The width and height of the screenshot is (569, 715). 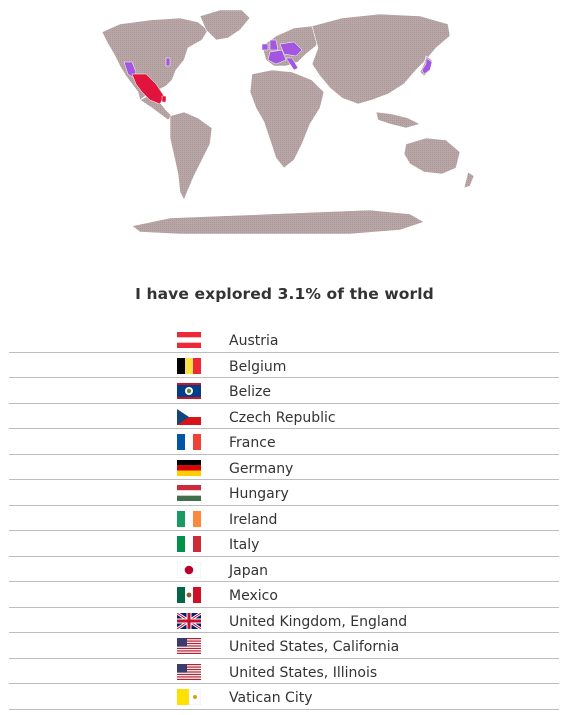 I want to click on north-america-shape, so click(x=155, y=59).